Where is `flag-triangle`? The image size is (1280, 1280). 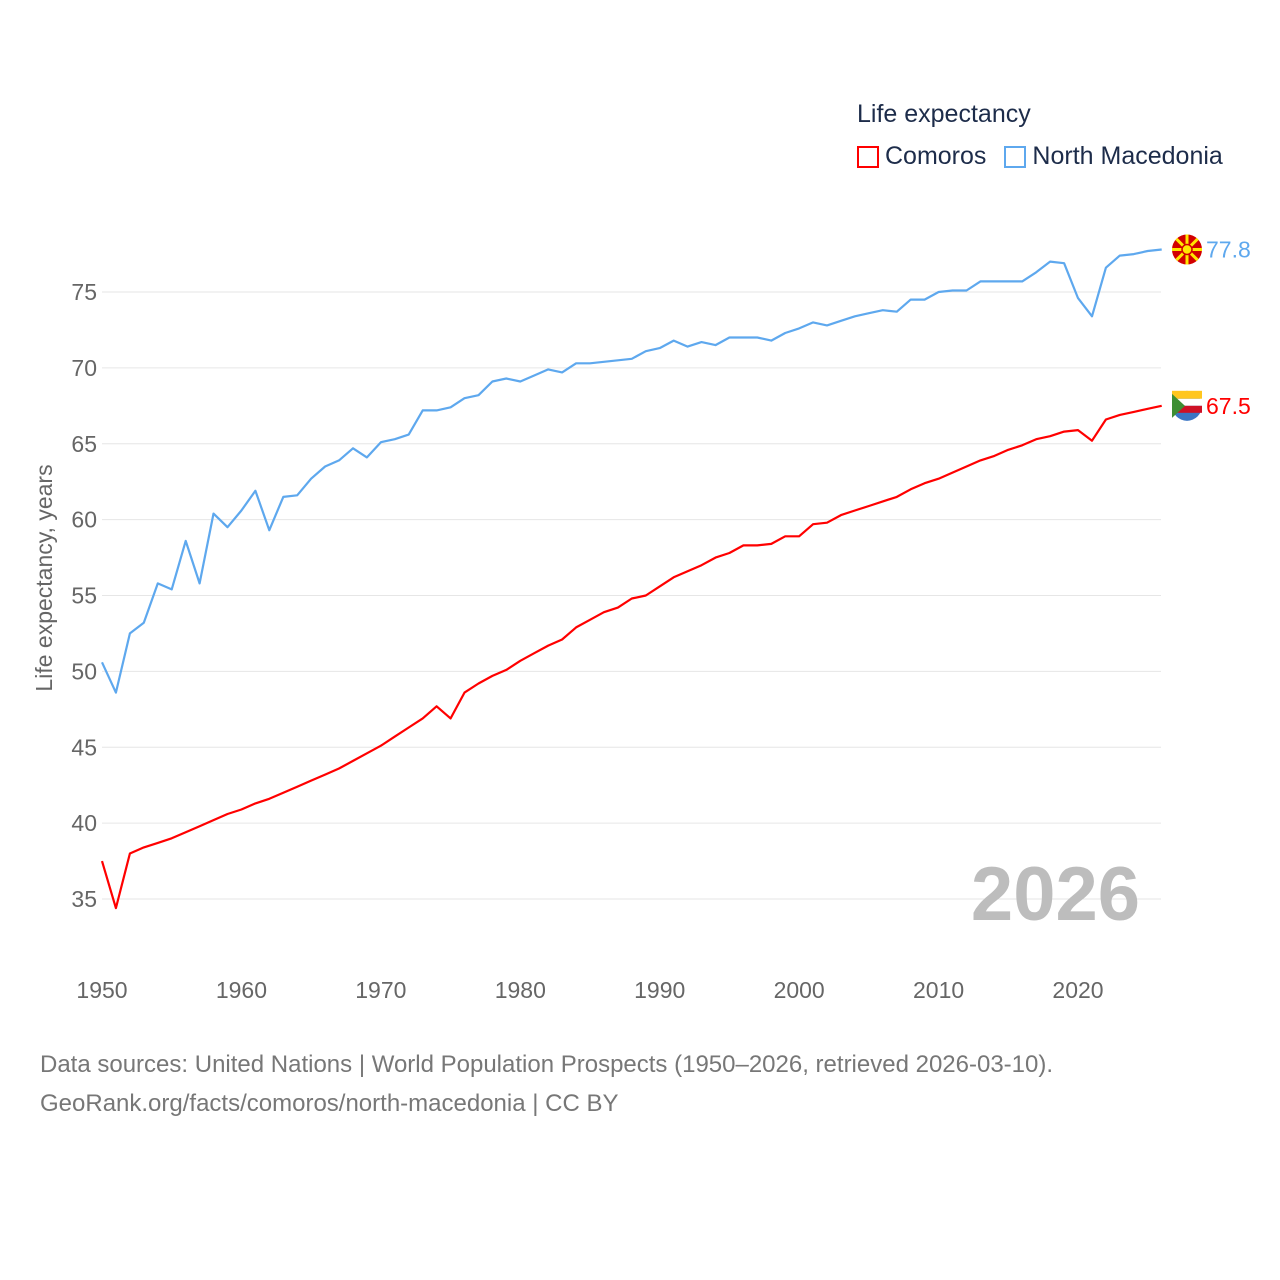 flag-triangle is located at coordinates (1178, 405).